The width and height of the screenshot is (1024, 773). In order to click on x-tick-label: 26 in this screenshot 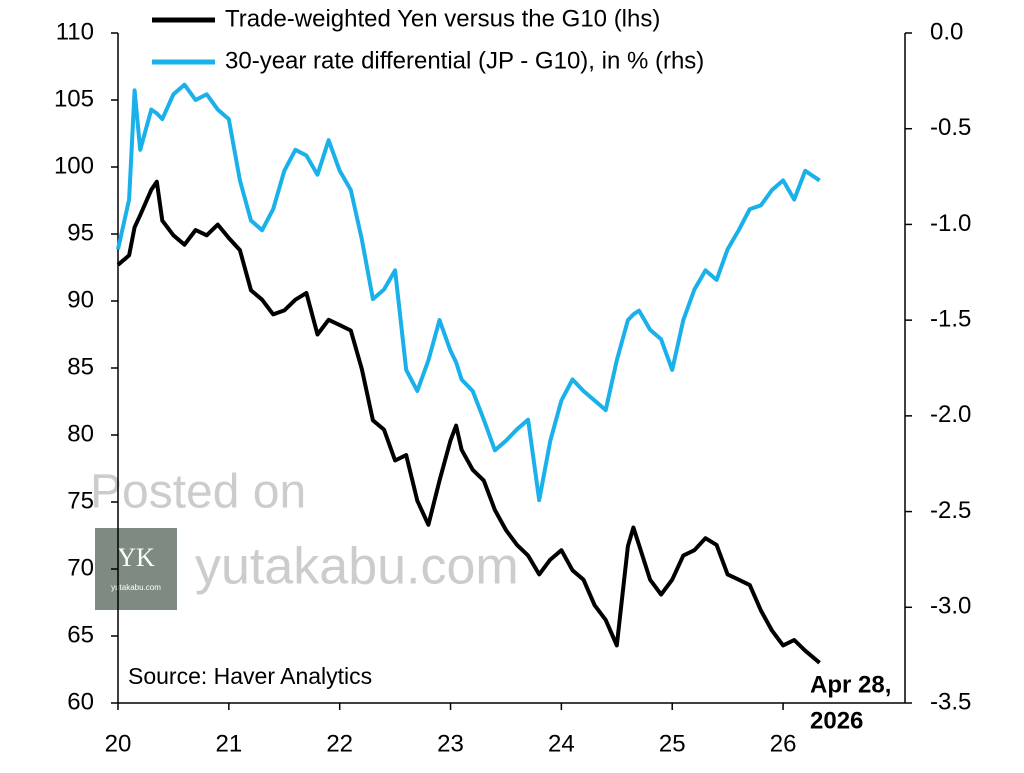, I will do `click(783, 743)`.